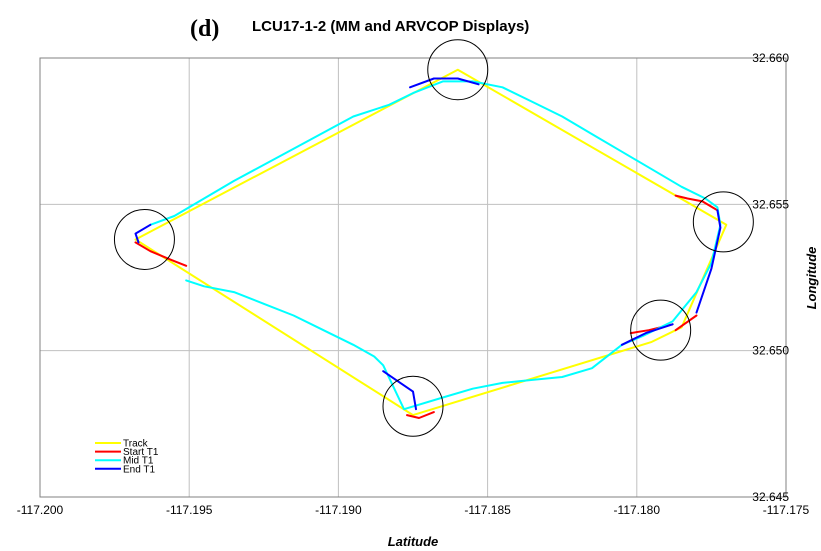  I want to click on legend-label: End T1, so click(139, 469).